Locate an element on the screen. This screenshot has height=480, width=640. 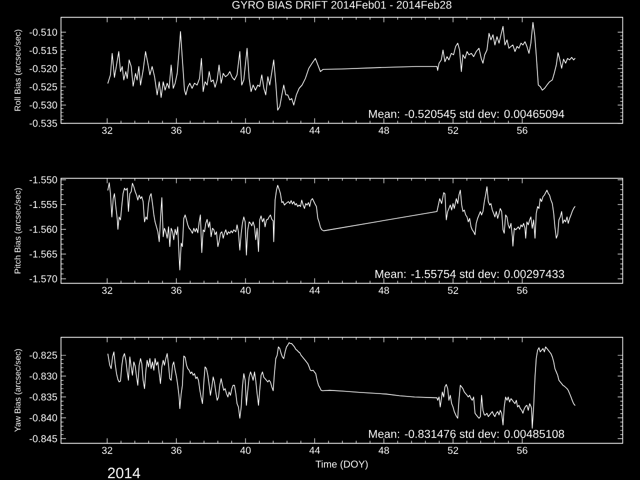
chart-title: GYRO BIAS DRIFT 2014Feb01 - 2014Feb28 is located at coordinates (342, 4).